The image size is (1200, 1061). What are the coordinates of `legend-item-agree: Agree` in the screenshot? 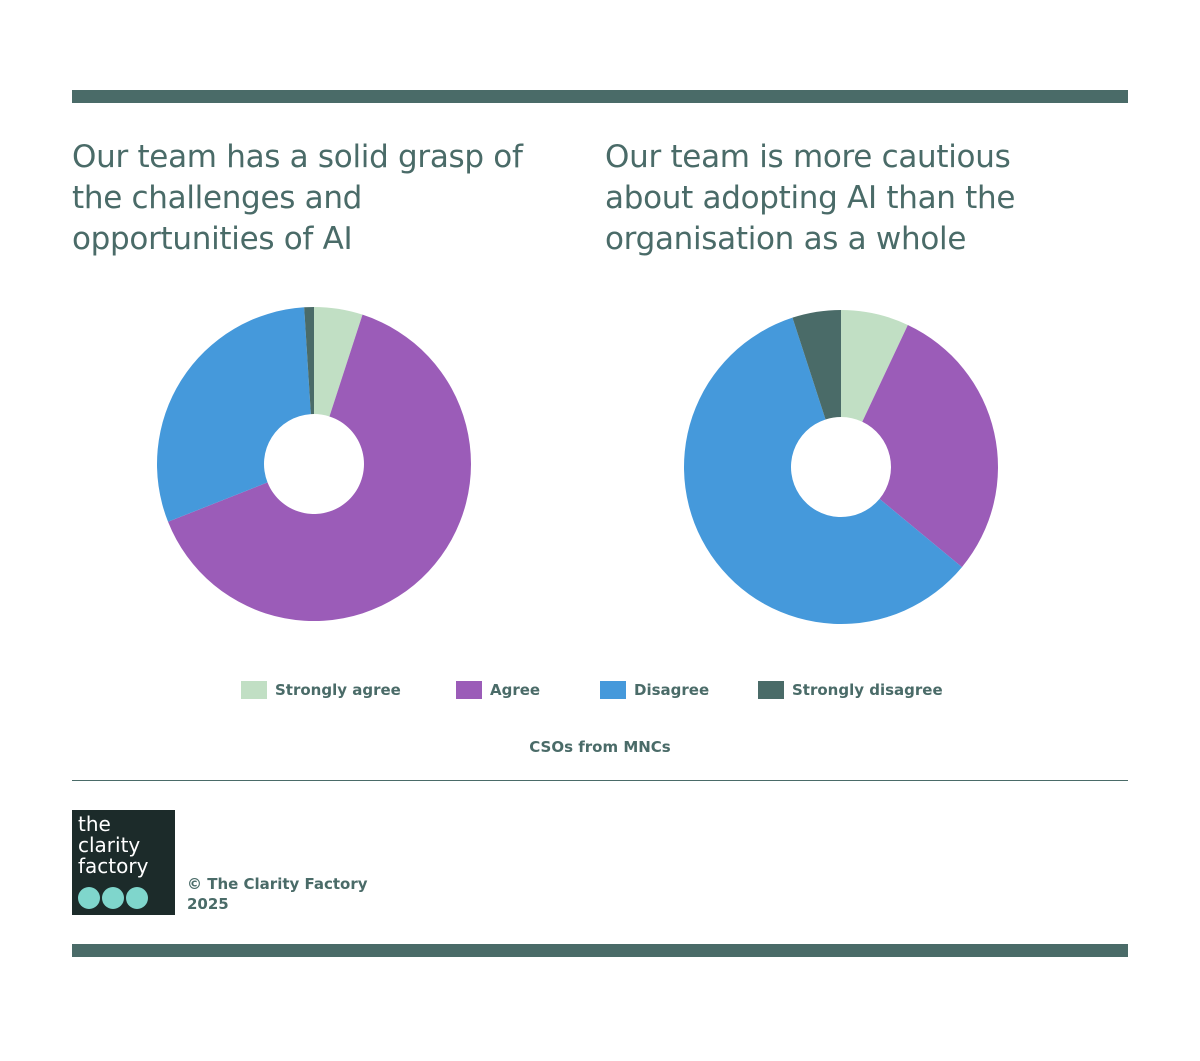 It's located at (498, 690).